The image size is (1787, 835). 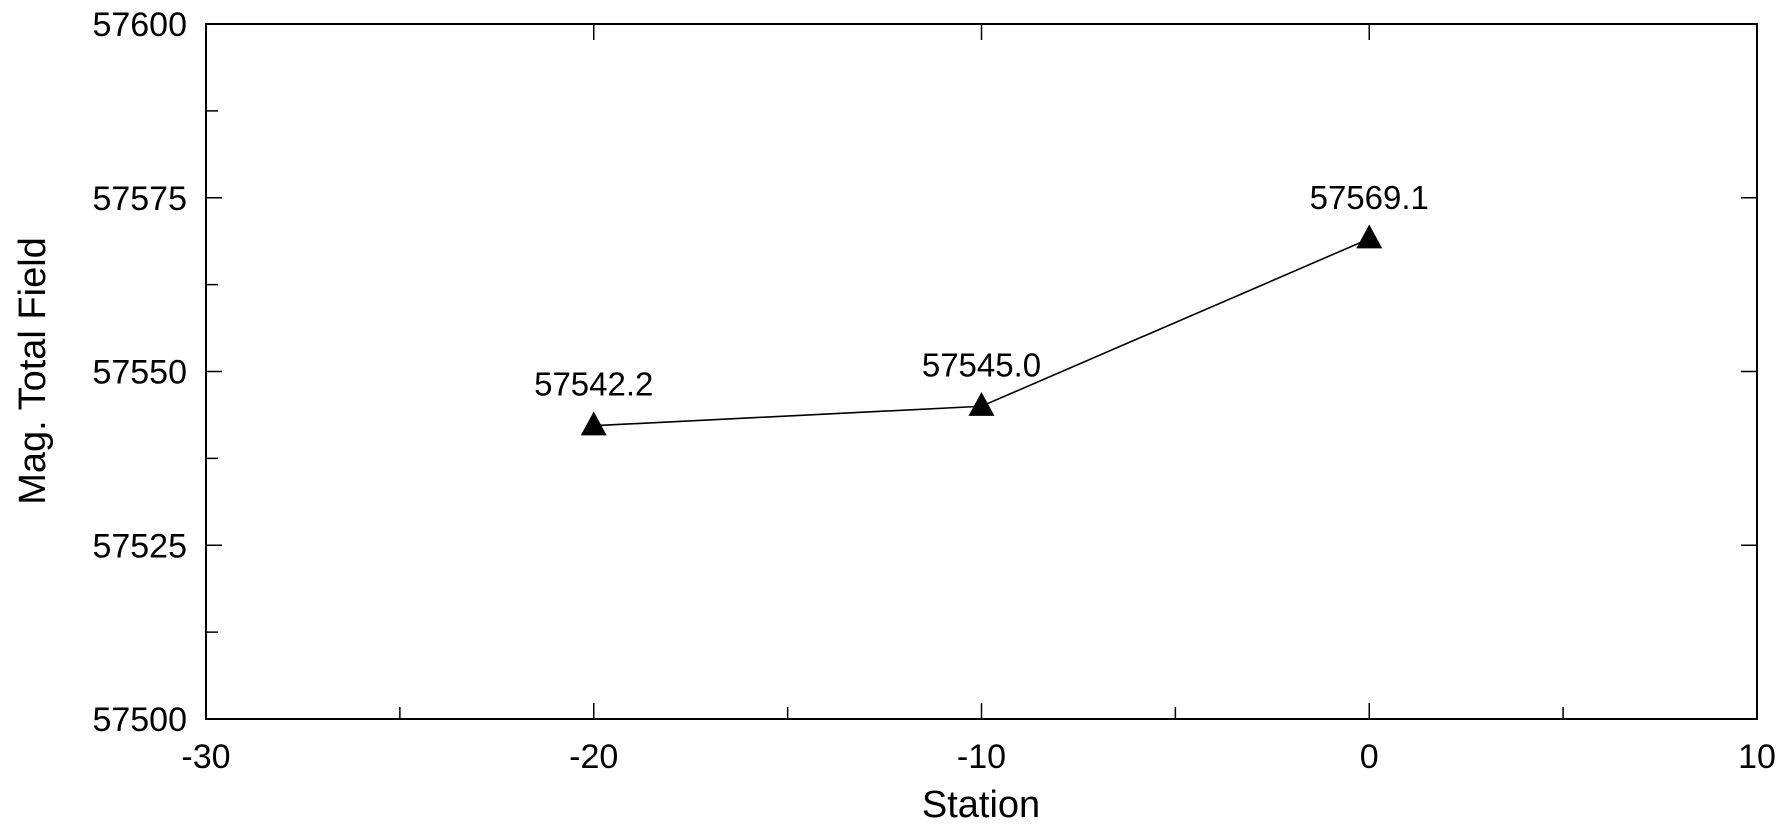 What do you see at coordinates (1369, 197) in the screenshot?
I see `data-label: 57569.1` at bounding box center [1369, 197].